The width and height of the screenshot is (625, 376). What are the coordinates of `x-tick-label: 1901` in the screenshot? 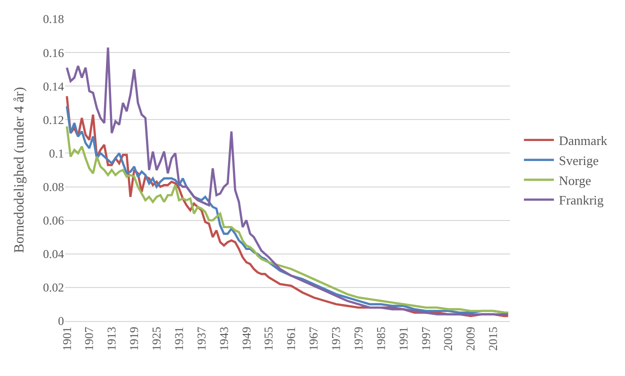 It's located at (67, 338).